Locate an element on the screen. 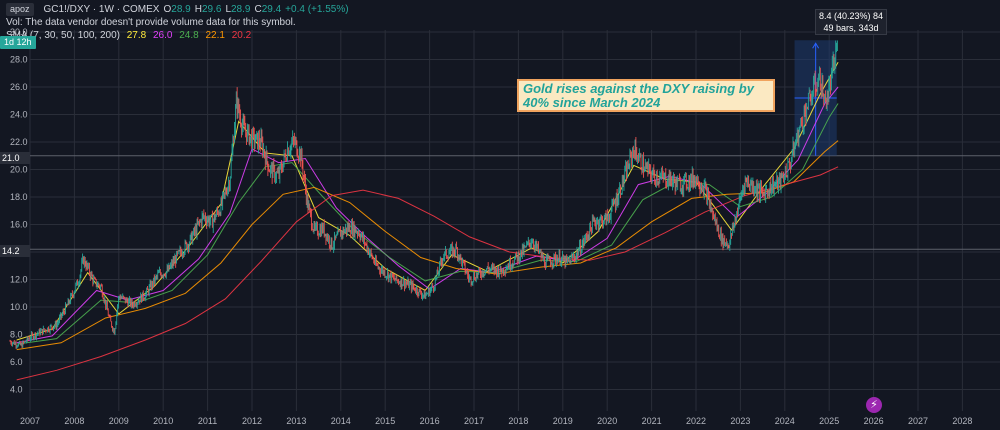 The image size is (1000, 430). x-tick-label: 2009 is located at coordinates (119, 421).